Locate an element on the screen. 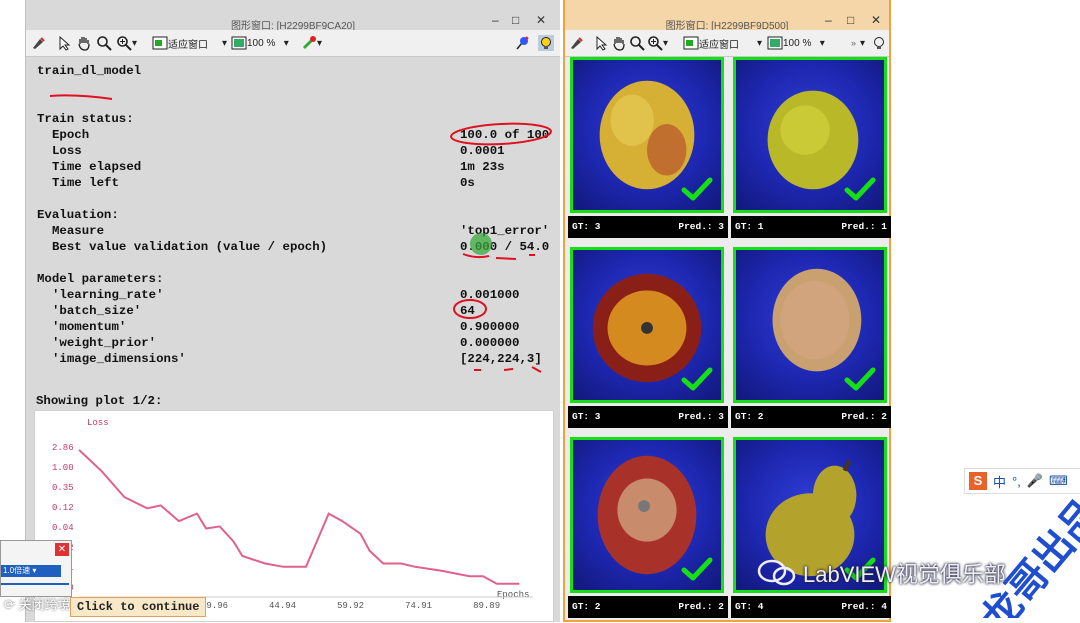 The image size is (1080, 623). x-tick-label: 59.92 is located at coordinates (351, 606).